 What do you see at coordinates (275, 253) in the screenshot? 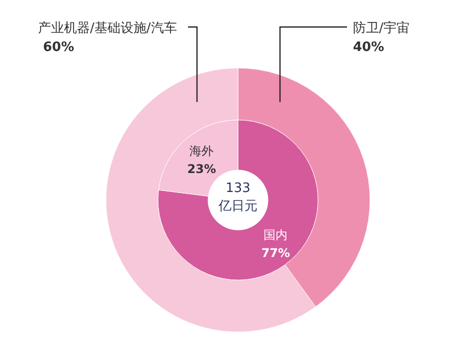
I see `data-label: 77%` at bounding box center [275, 253].